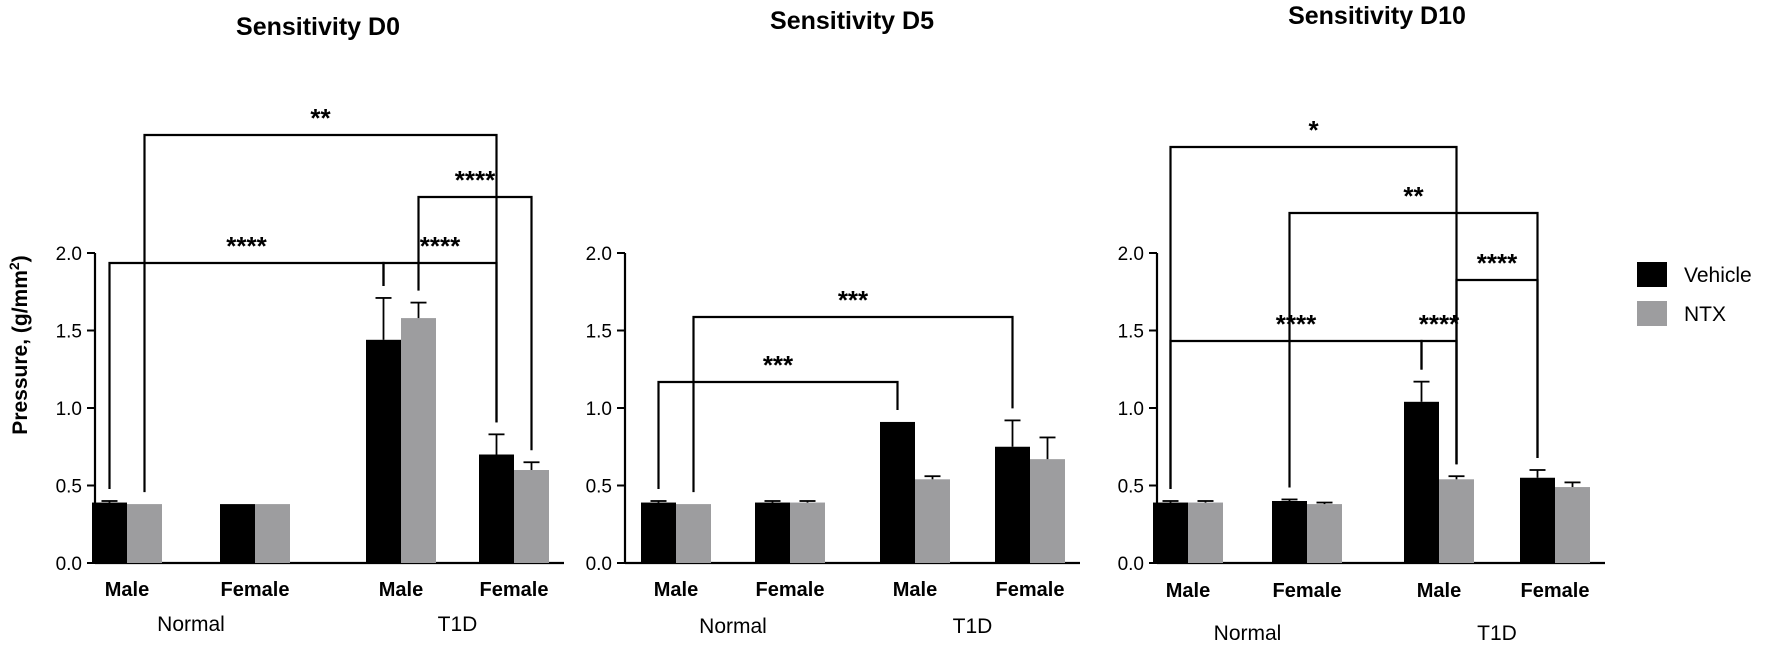 This screenshot has height=646, width=1772. I want to click on panel-title: Sensitivity D10, so click(1377, 16).